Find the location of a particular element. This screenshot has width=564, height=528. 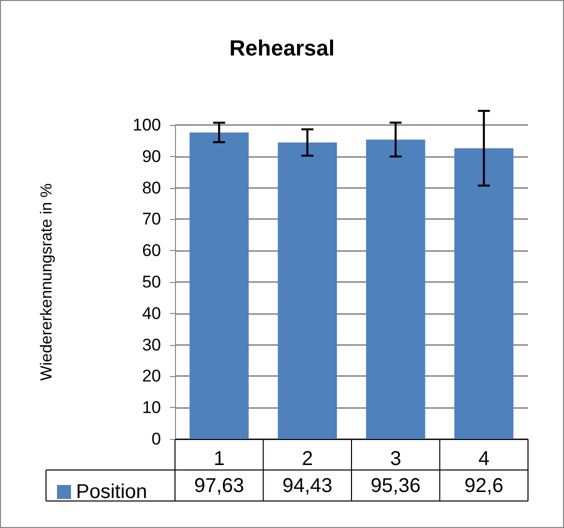

y-tick-label: 0 is located at coordinates (156, 439).